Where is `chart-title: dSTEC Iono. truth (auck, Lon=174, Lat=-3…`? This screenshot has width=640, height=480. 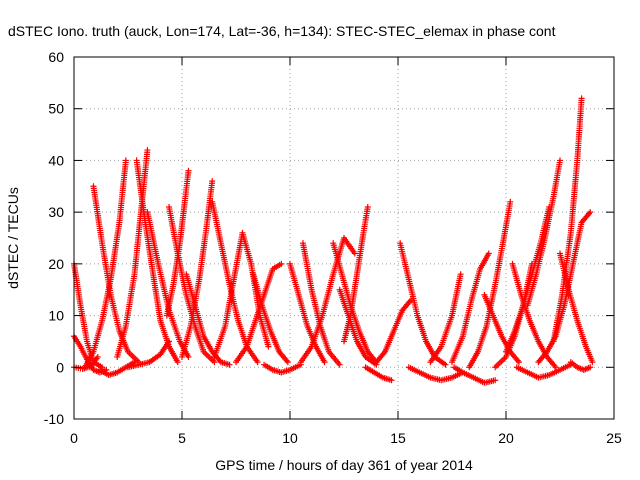 chart-title: dSTEC Iono. truth (auck, Lon=174, Lat=-3… is located at coordinates (282, 31).